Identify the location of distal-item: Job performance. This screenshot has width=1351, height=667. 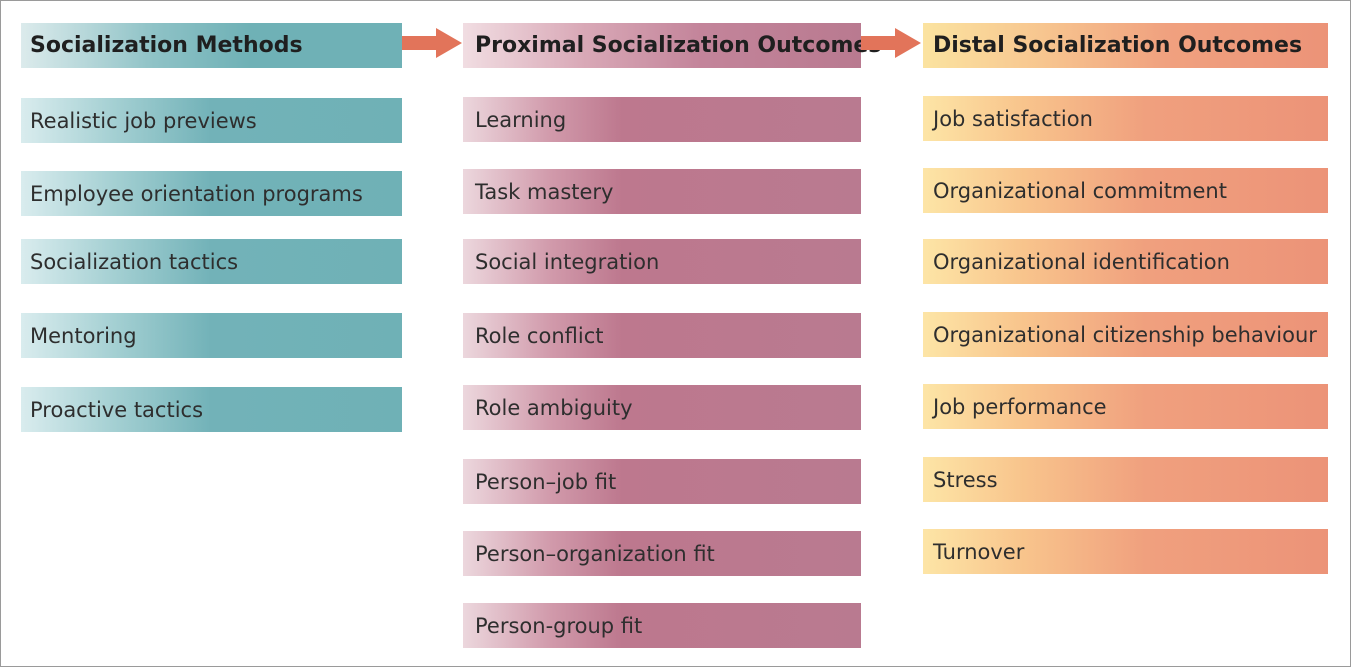
(1125, 406).